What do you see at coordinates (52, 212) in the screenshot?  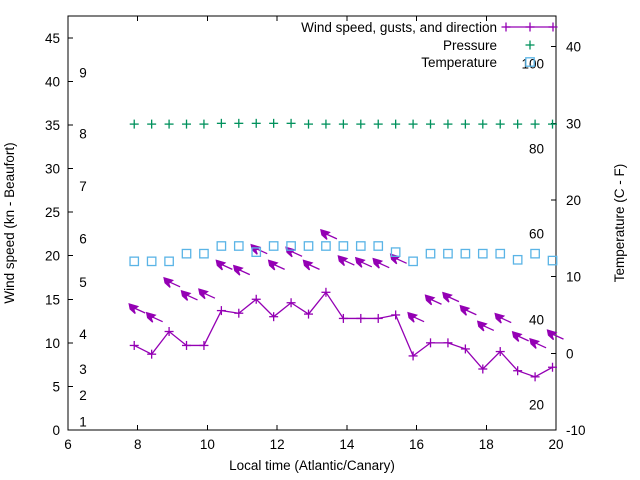 I see `y-tick-label: 25` at bounding box center [52, 212].